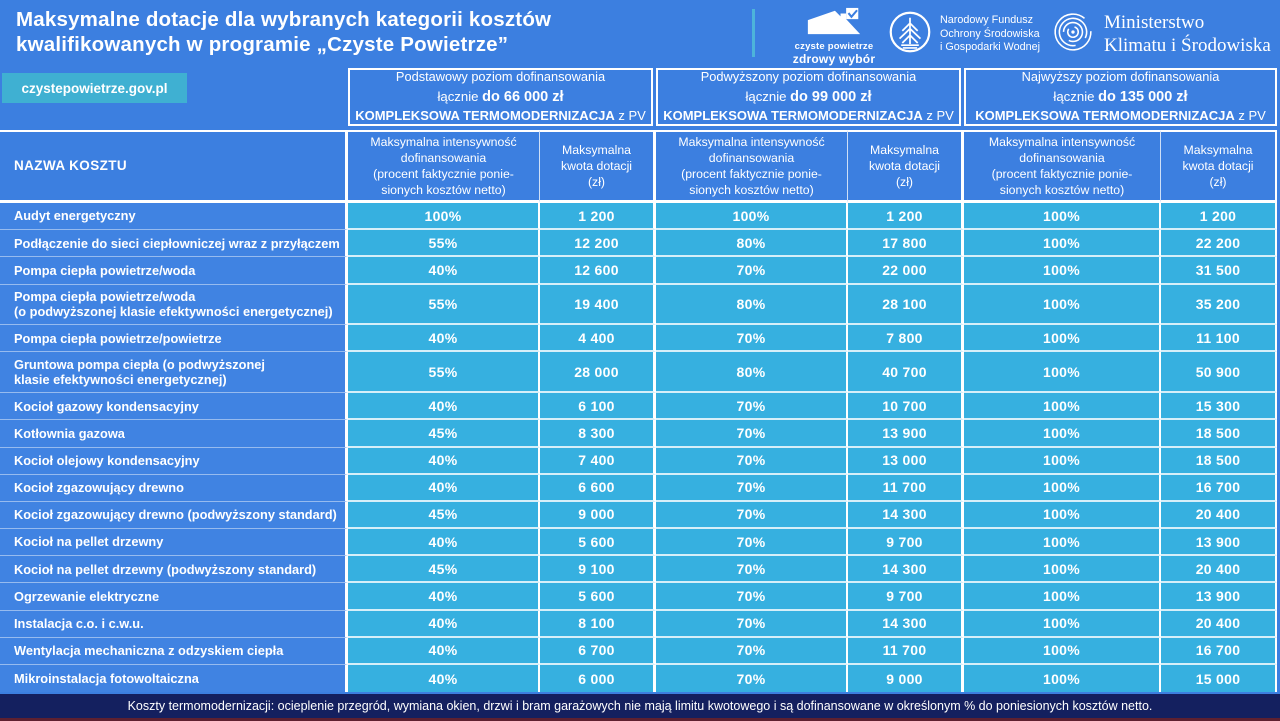  I want to click on cost-name-cell: Audyt energetyczny, so click(174, 217).